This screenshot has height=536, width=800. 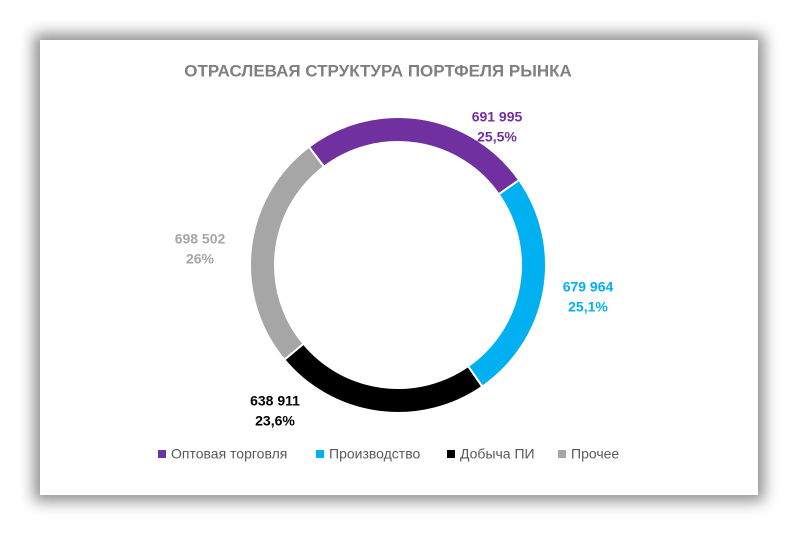 I want to click on value-label: 679 964, so click(x=588, y=287).